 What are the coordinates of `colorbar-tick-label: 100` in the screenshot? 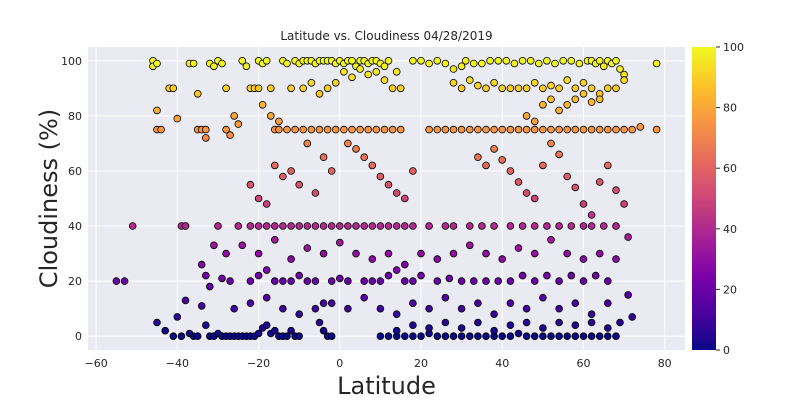 It's located at (733, 47).